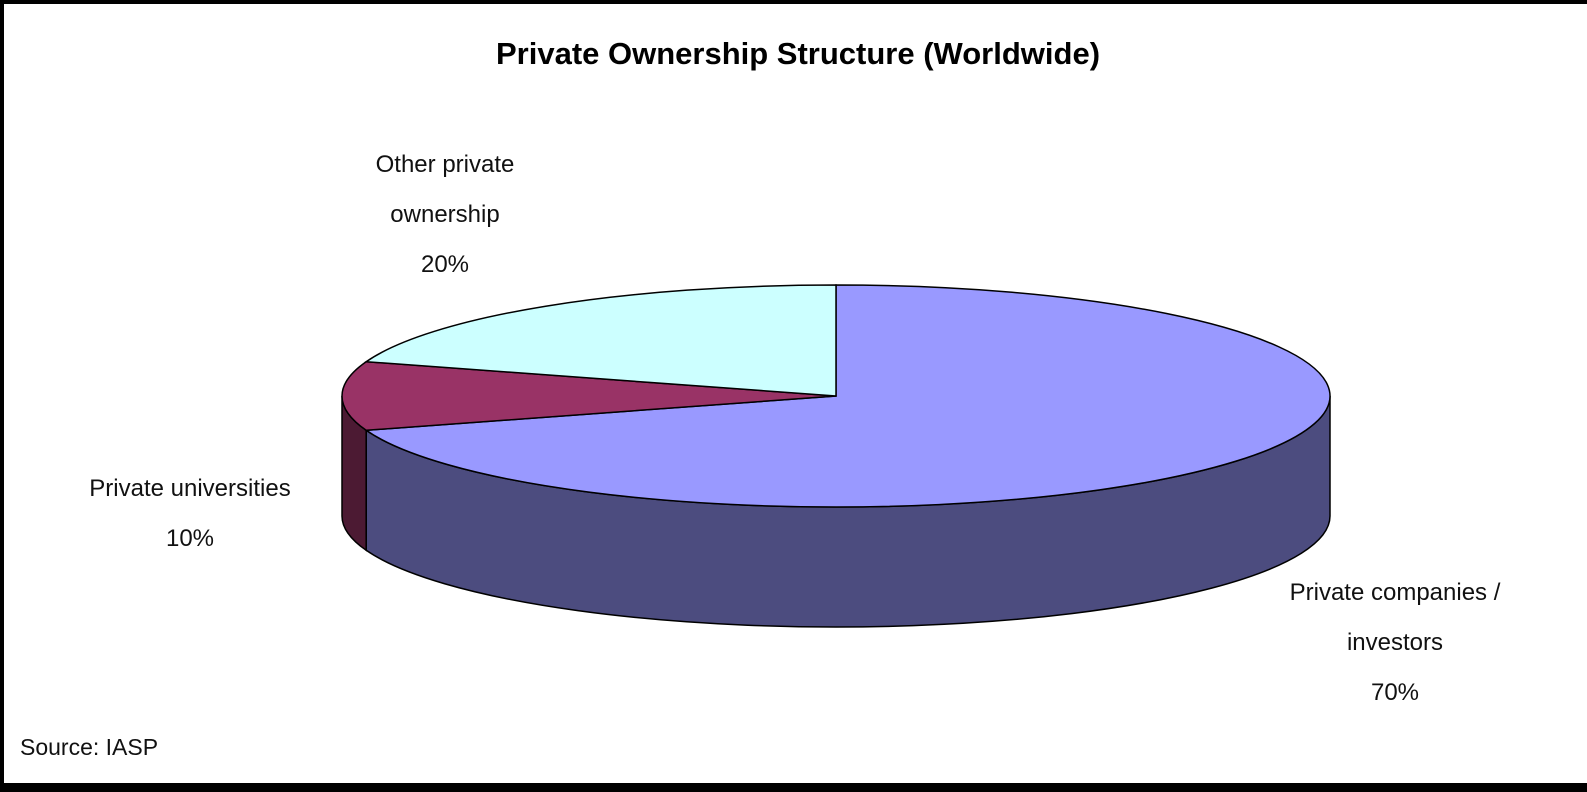 This screenshot has height=792, width=1587. Describe the element at coordinates (793, 787) in the screenshot. I see `frame-bottom-edge` at that location.